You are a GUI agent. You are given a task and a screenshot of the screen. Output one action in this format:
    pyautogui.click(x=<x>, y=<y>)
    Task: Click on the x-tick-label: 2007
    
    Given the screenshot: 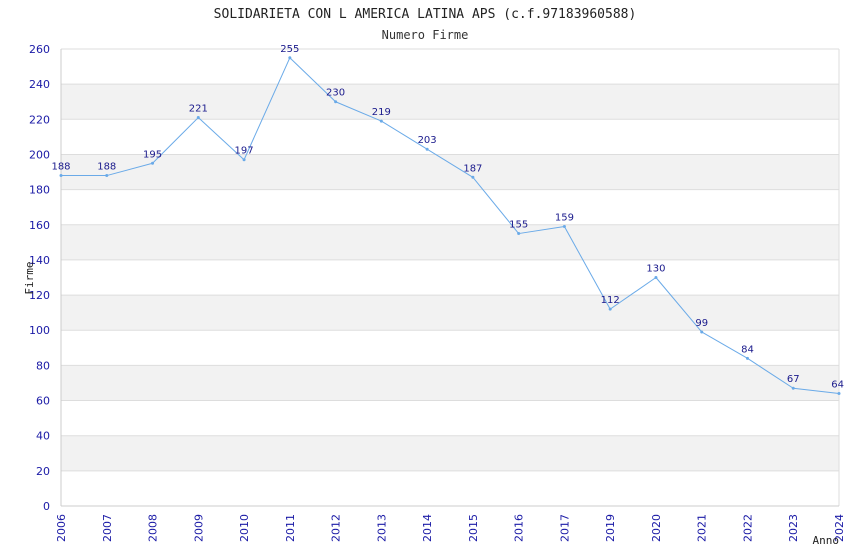 What is the action you would take?
    pyautogui.click(x=107, y=528)
    